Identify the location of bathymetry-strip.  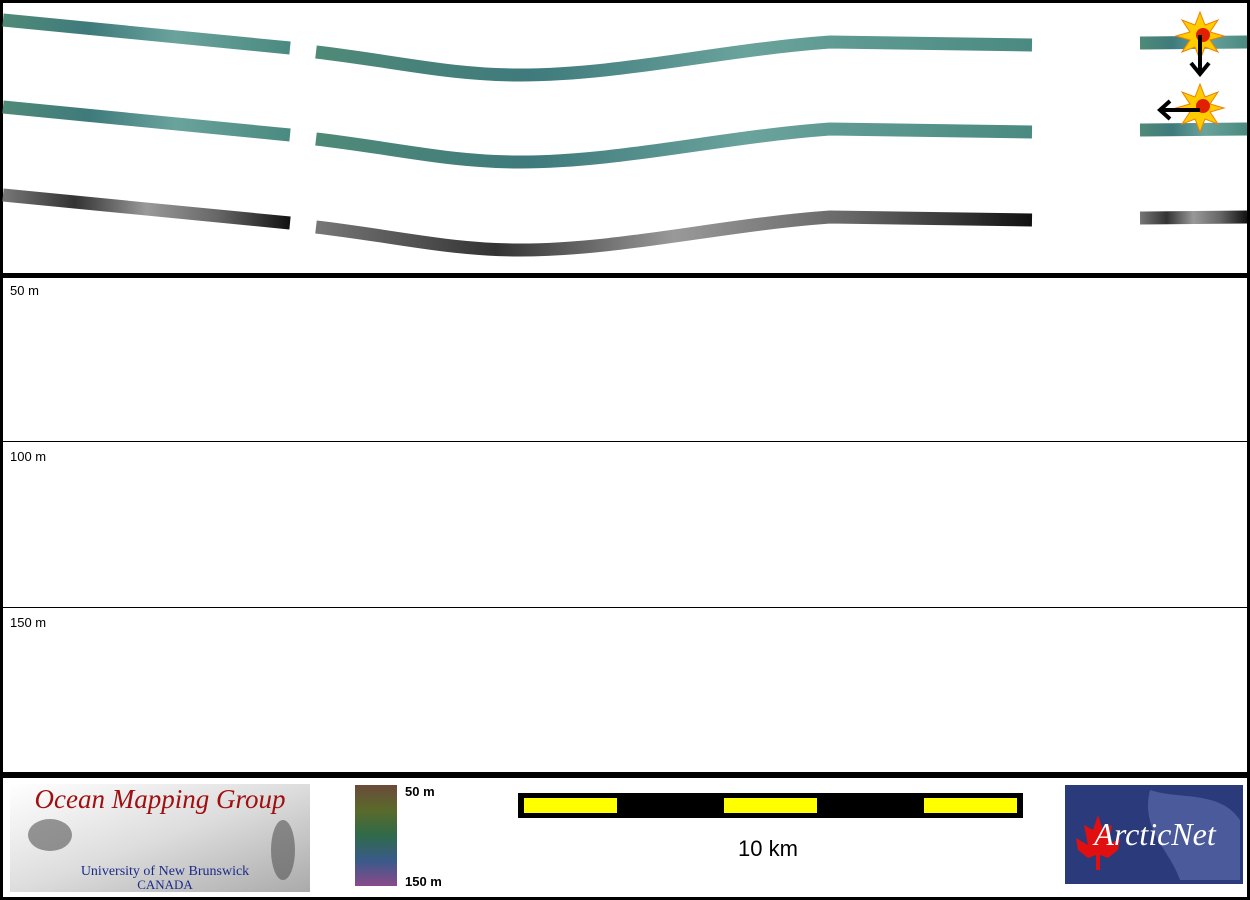
(625, 134).